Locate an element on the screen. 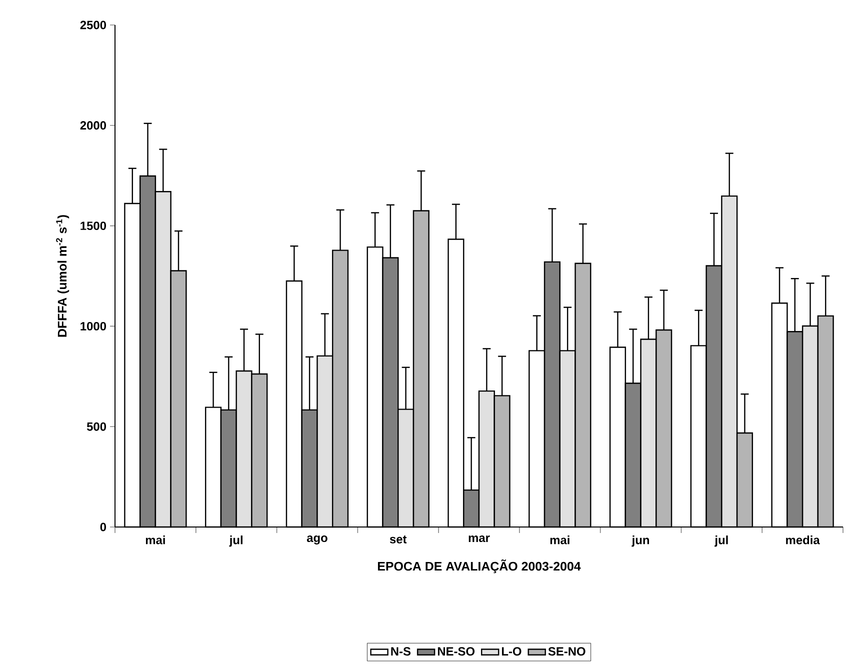  x-axis-title: EPOCA DE AVALIAÇÃO 2003-2004 is located at coordinates (479, 566).